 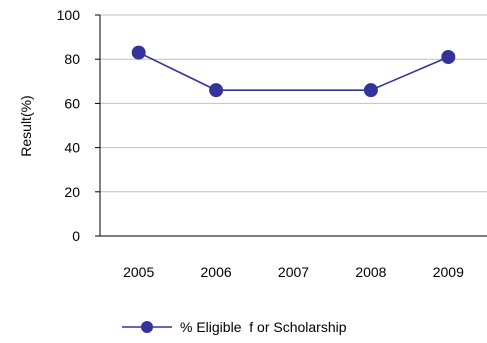 What do you see at coordinates (448, 272) in the screenshot?
I see `x-tick-label: 2009` at bounding box center [448, 272].